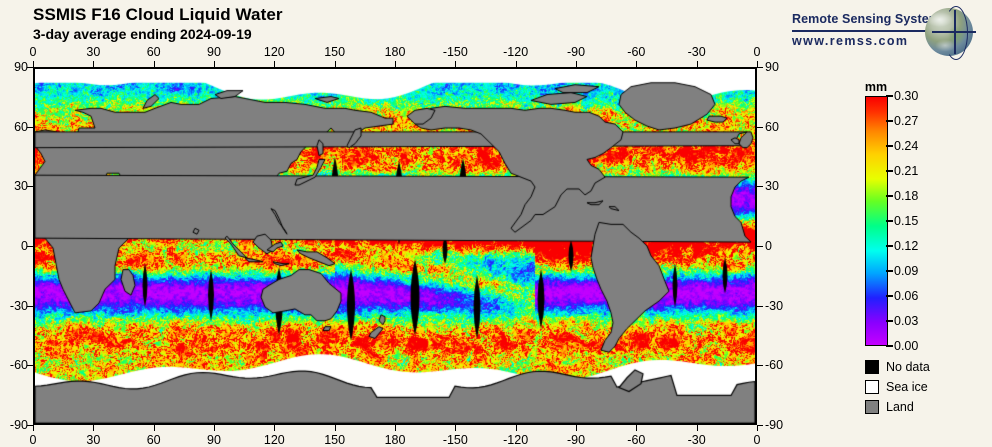  I want to click on page-title: SSMIS F16 Cloud Liquid Water, so click(158, 14).